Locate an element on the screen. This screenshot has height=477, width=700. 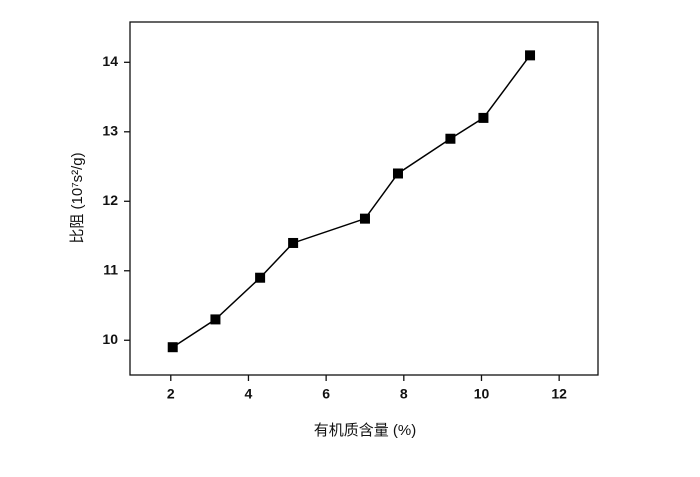
x-axis-label: 有机质含量 (%) is located at coordinates (365, 430).